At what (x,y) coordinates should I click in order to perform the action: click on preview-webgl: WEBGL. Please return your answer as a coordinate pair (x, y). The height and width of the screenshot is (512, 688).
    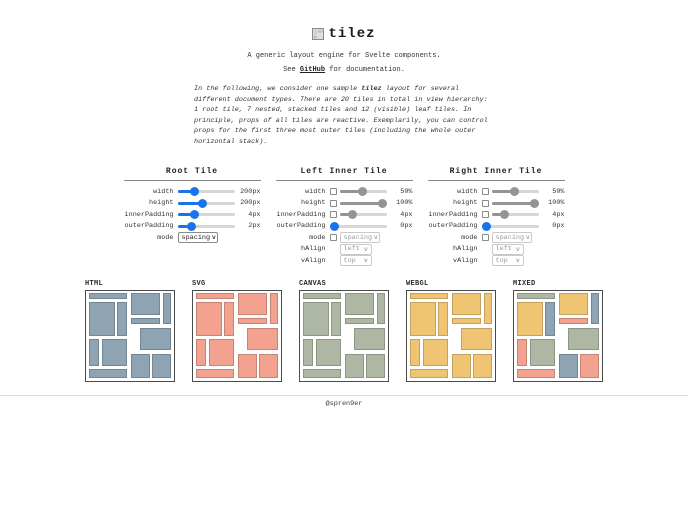
    Looking at the image, I should click on (451, 331).